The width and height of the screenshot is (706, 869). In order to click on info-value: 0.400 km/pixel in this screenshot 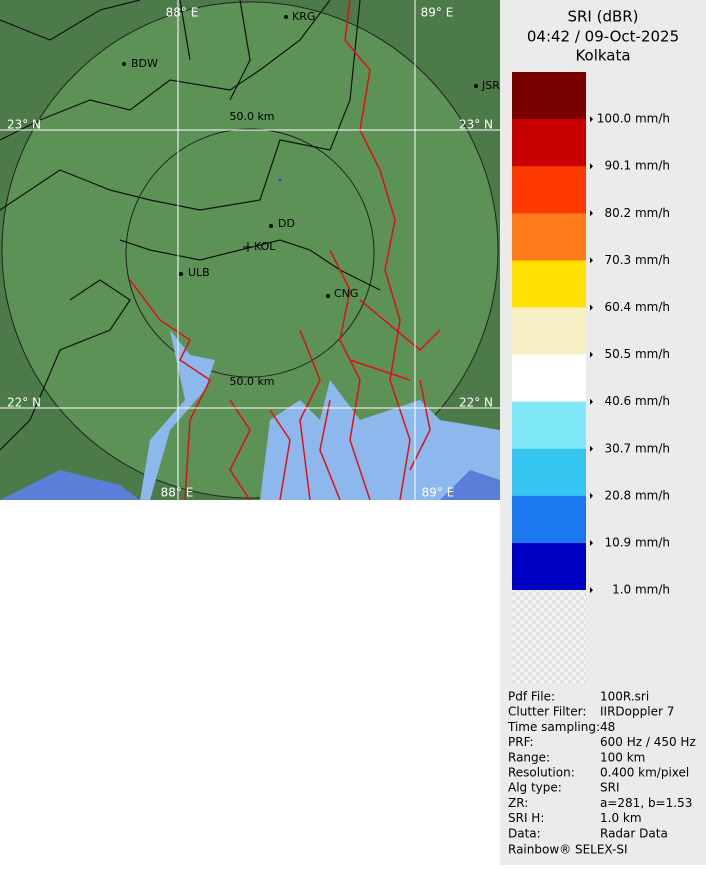, I will do `click(644, 773)`.